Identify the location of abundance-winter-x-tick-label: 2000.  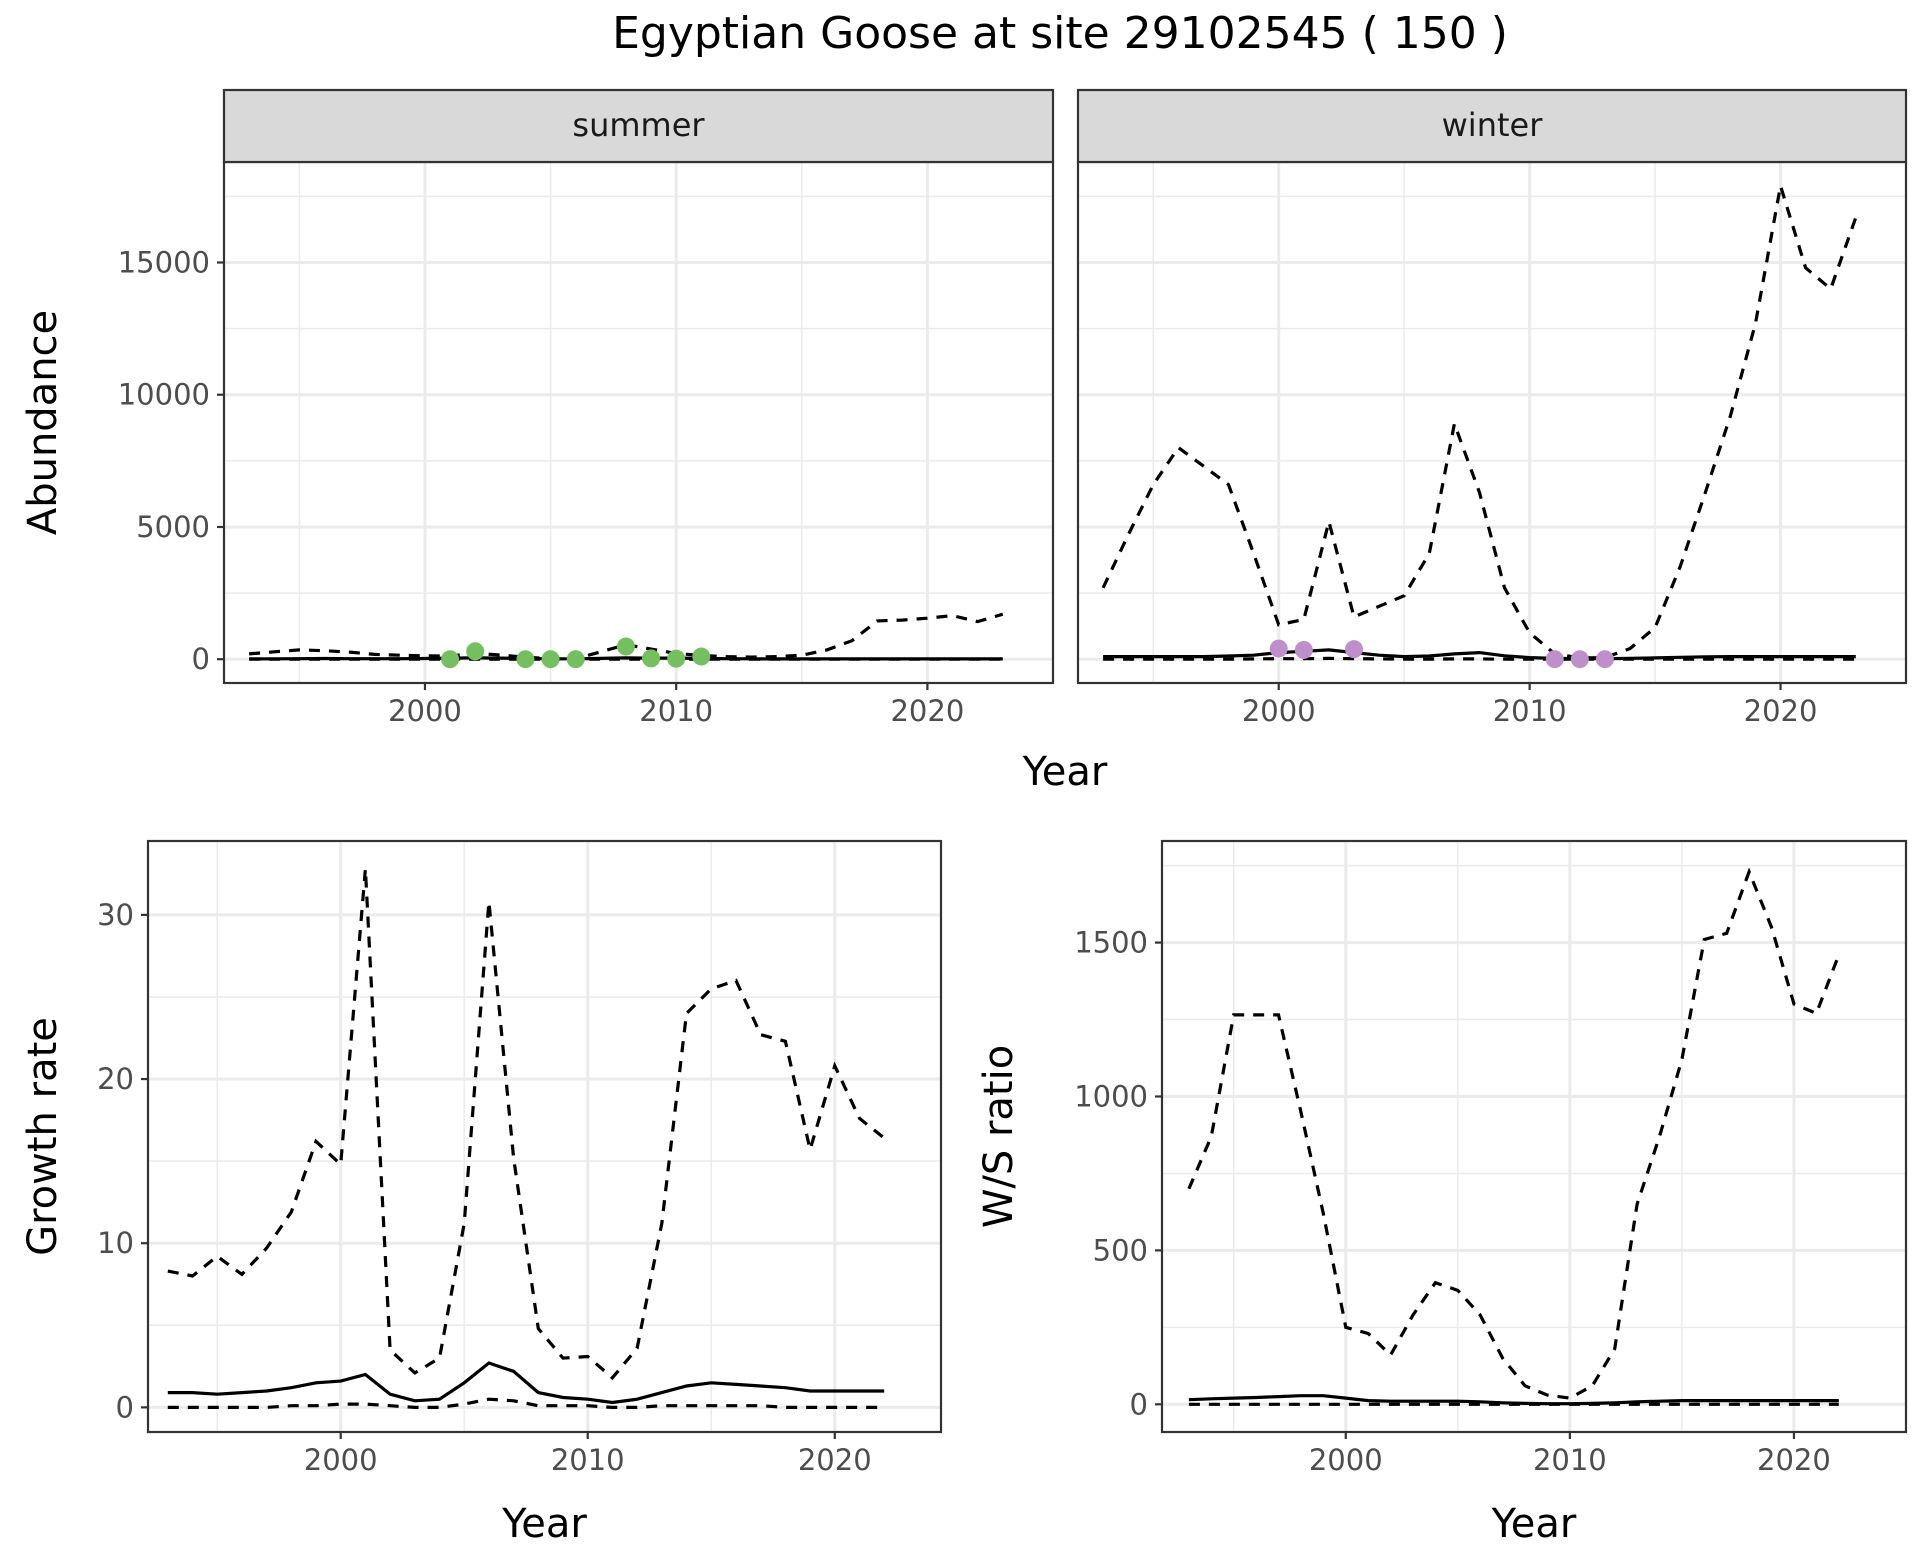
(1279, 711).